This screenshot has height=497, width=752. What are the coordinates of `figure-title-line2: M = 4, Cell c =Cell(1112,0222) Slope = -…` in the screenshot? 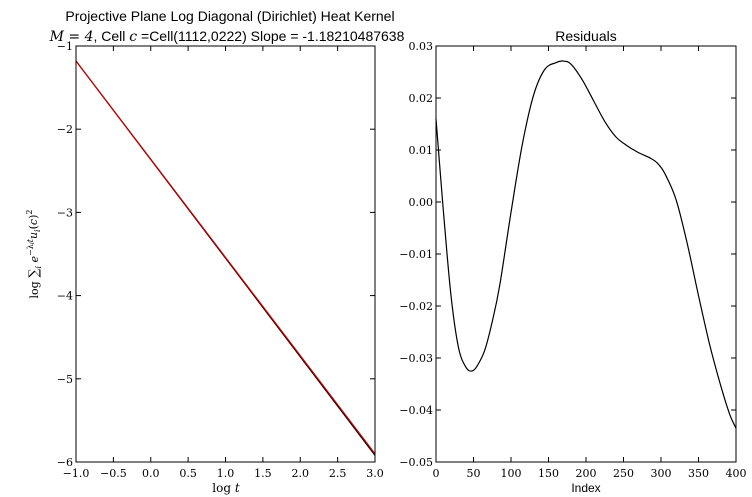 It's located at (227, 36).